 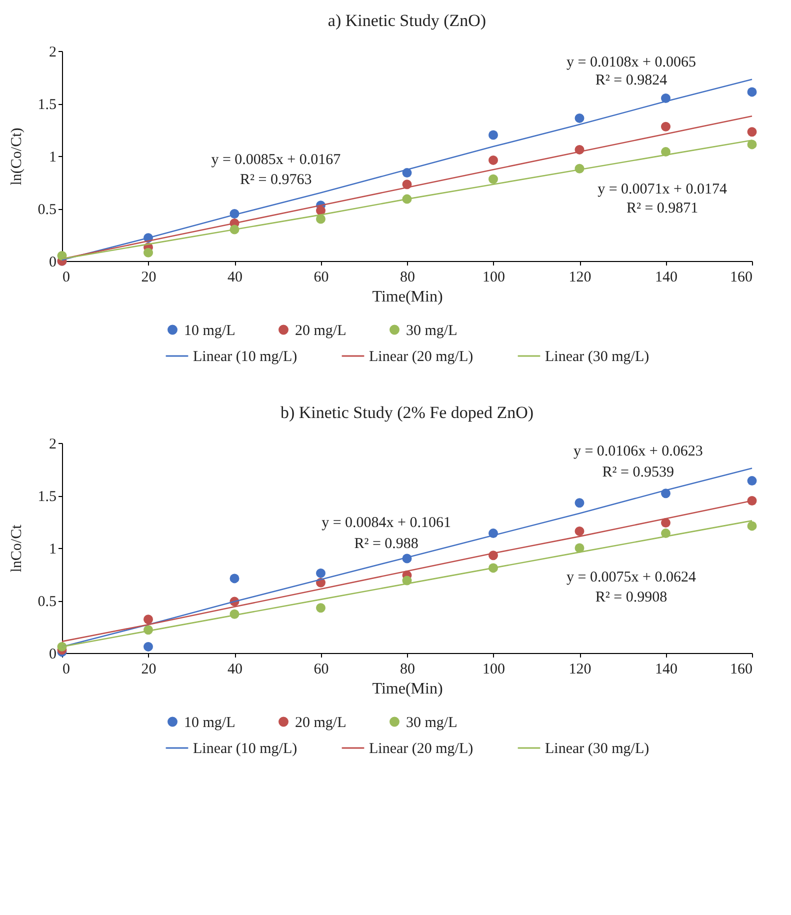 I want to click on chart-title: a) Kinetic Study (ZnO), so click(x=407, y=20).